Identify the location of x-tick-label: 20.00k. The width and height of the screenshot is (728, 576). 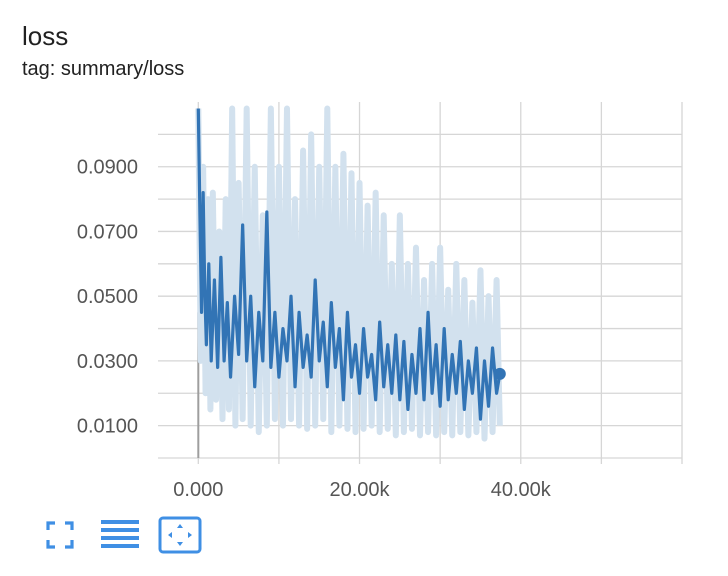
(360, 490).